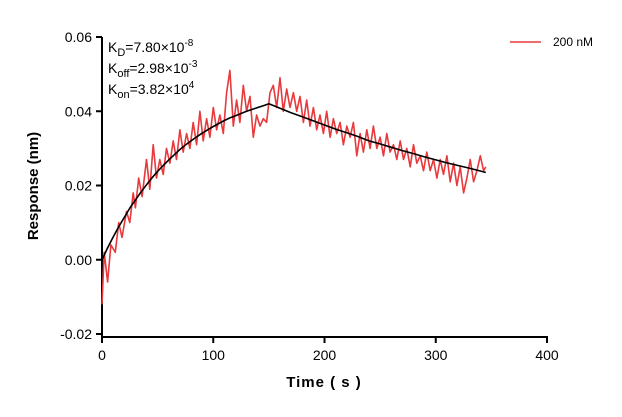 The image size is (622, 417). I want to click on x-tick-label: 0, so click(102, 355).